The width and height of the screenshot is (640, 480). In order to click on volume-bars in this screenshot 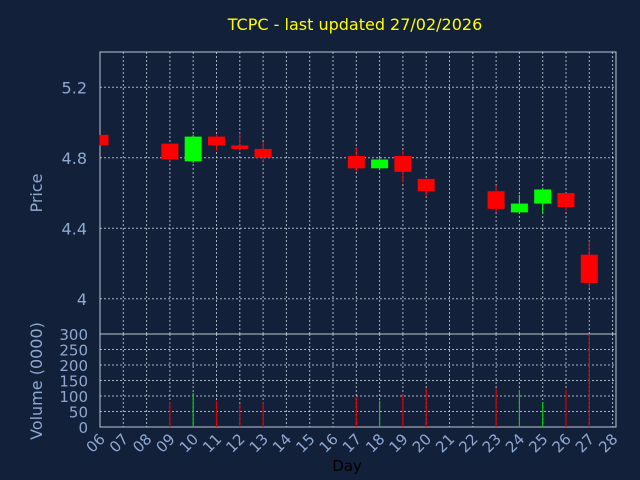, I will do `click(379, 380)`.